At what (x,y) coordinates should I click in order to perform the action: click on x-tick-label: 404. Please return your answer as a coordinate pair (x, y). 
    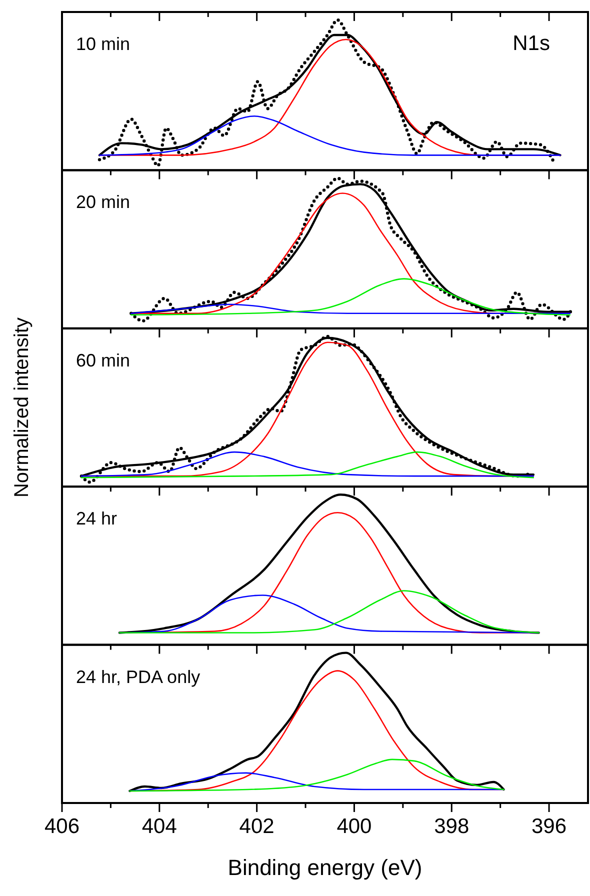
    Looking at the image, I should click on (160, 826).